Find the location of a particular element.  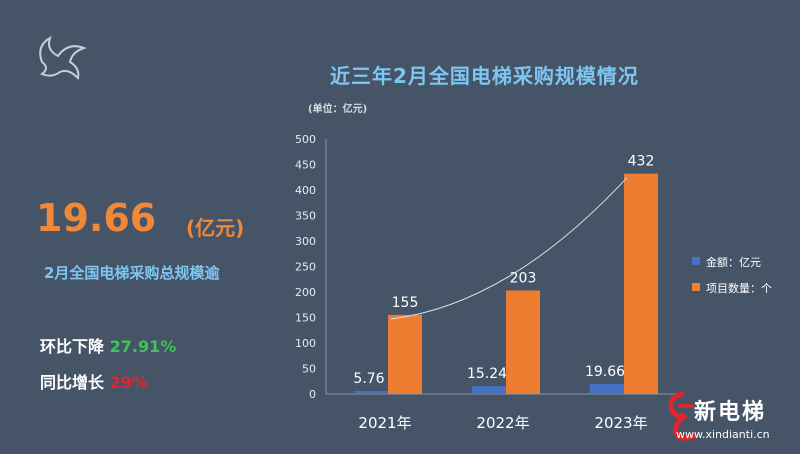

stat-yoy-value: 29% is located at coordinates (128, 382).